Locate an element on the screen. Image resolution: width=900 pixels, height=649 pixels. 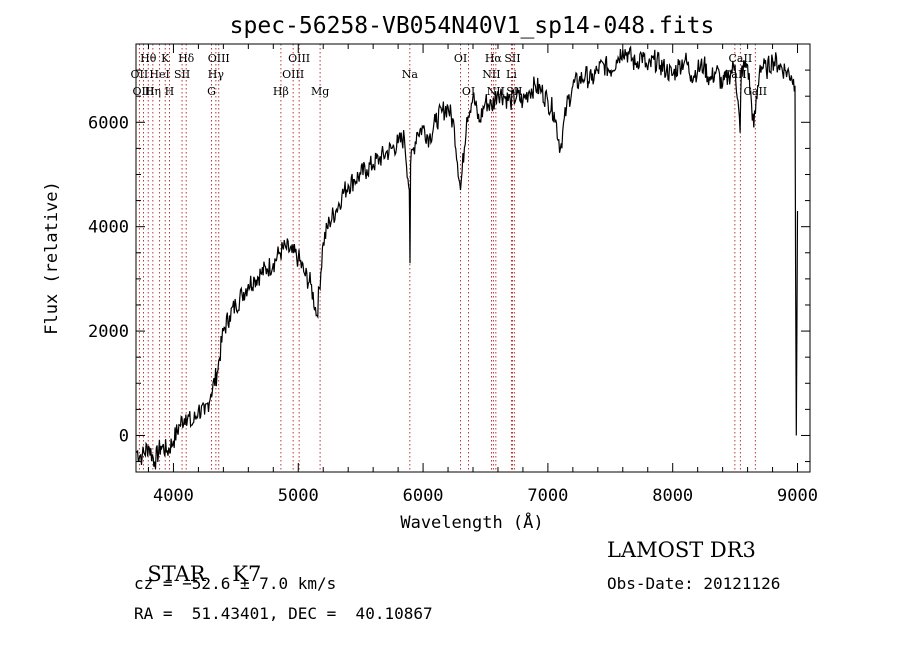
y-tick-label: 0 is located at coordinates (124, 436).